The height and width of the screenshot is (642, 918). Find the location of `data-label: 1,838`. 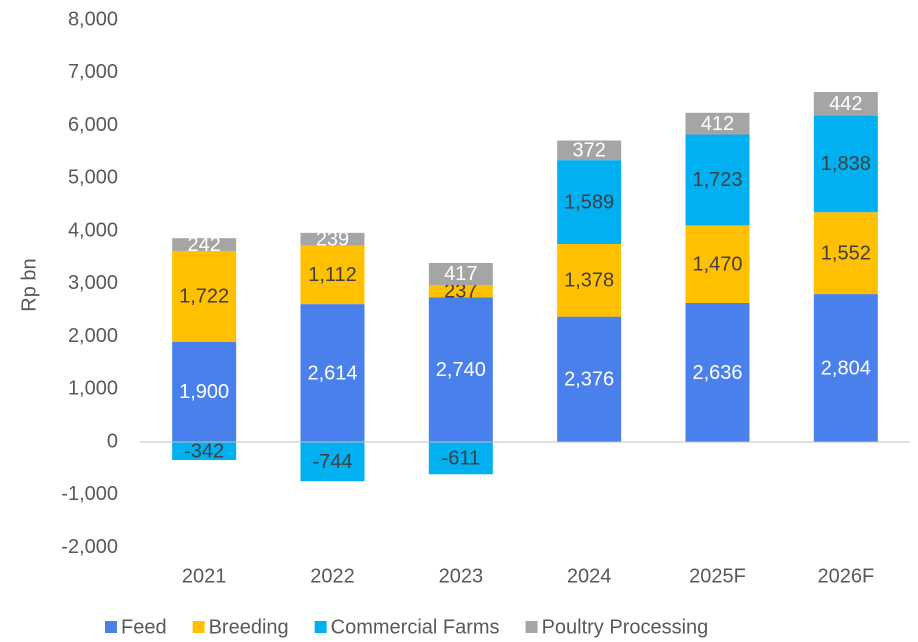

data-label: 1,838 is located at coordinates (846, 164).